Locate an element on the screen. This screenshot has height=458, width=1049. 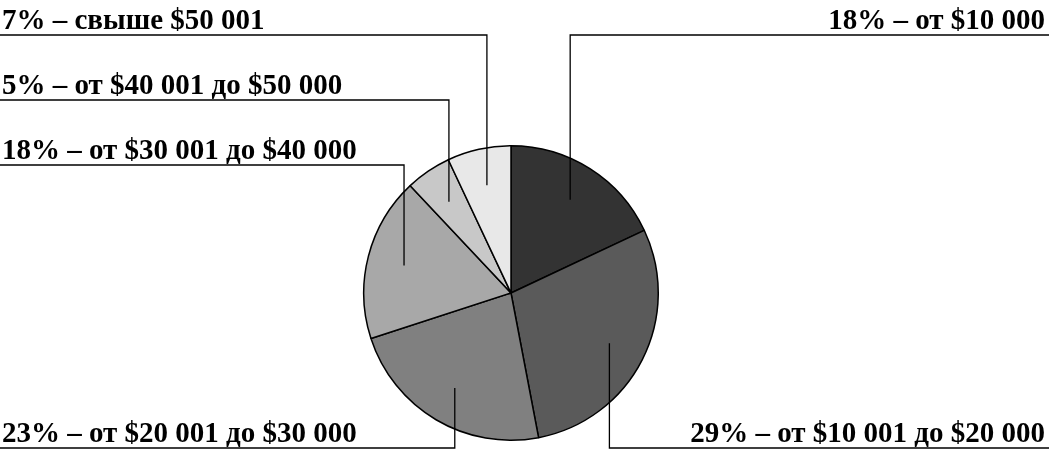
slice-label: 18% – от $10 000 is located at coordinates (936, 19).